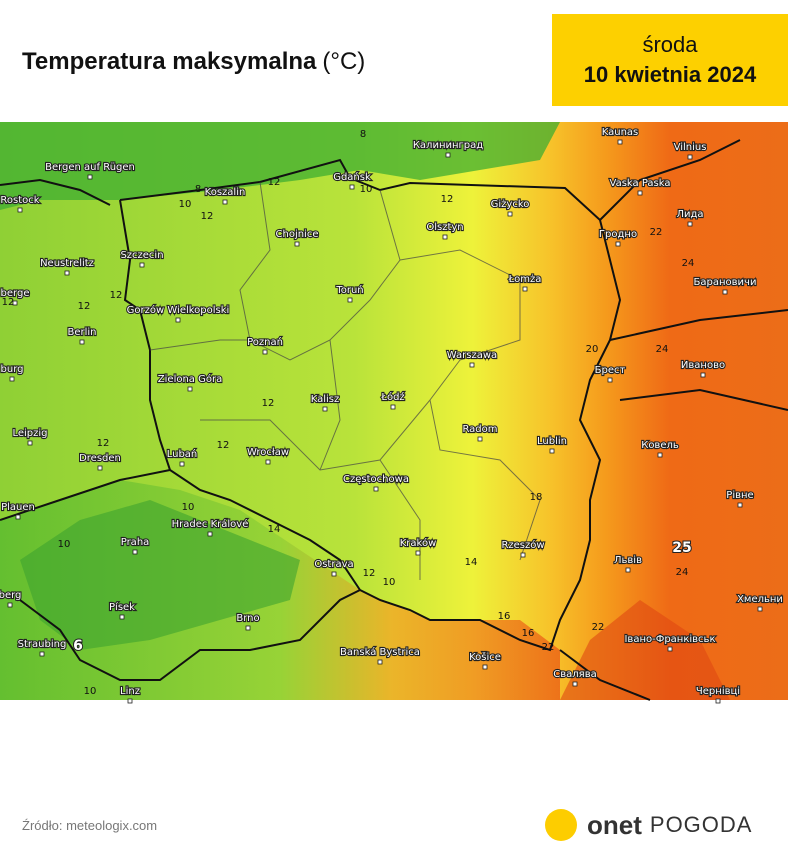  What do you see at coordinates (160, 575) in the screenshot?
I see `czech-region` at bounding box center [160, 575].